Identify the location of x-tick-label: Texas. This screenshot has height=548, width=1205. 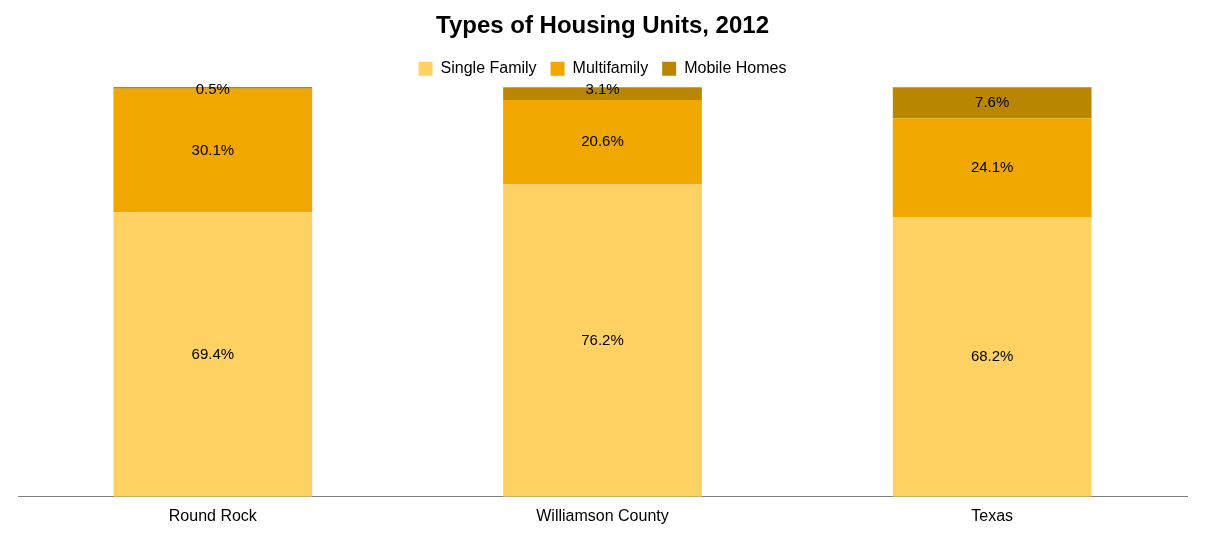
(992, 515).